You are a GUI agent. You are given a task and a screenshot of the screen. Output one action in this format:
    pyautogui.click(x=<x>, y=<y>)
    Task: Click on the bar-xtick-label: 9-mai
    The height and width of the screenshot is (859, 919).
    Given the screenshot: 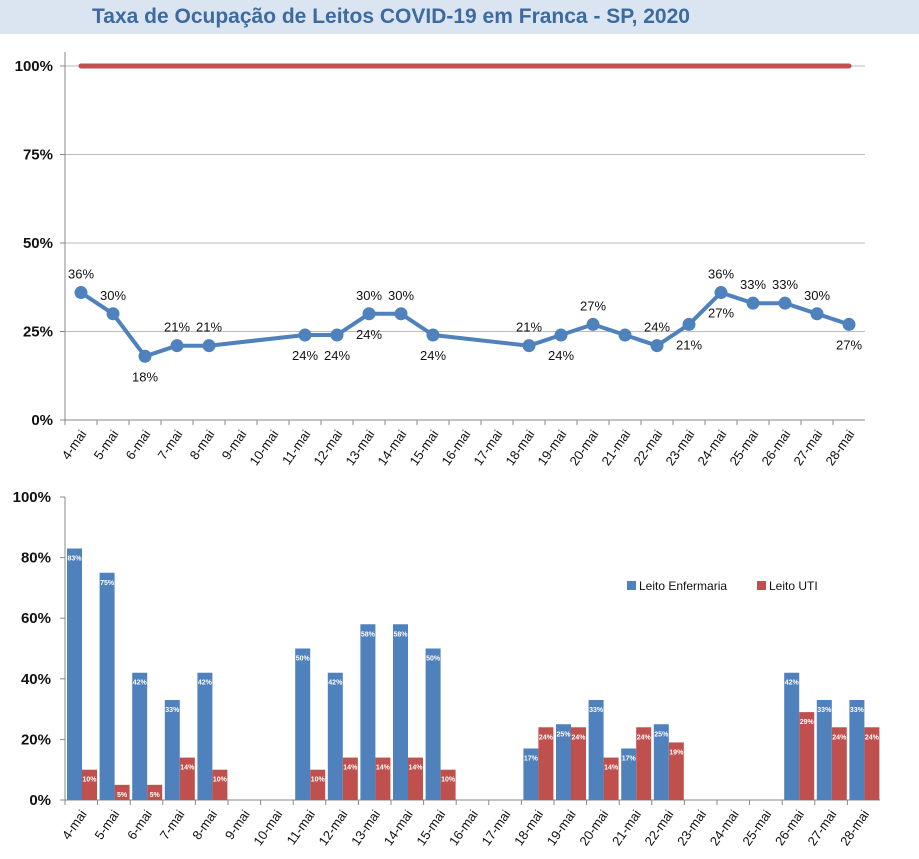 What is the action you would take?
    pyautogui.click(x=237, y=824)
    